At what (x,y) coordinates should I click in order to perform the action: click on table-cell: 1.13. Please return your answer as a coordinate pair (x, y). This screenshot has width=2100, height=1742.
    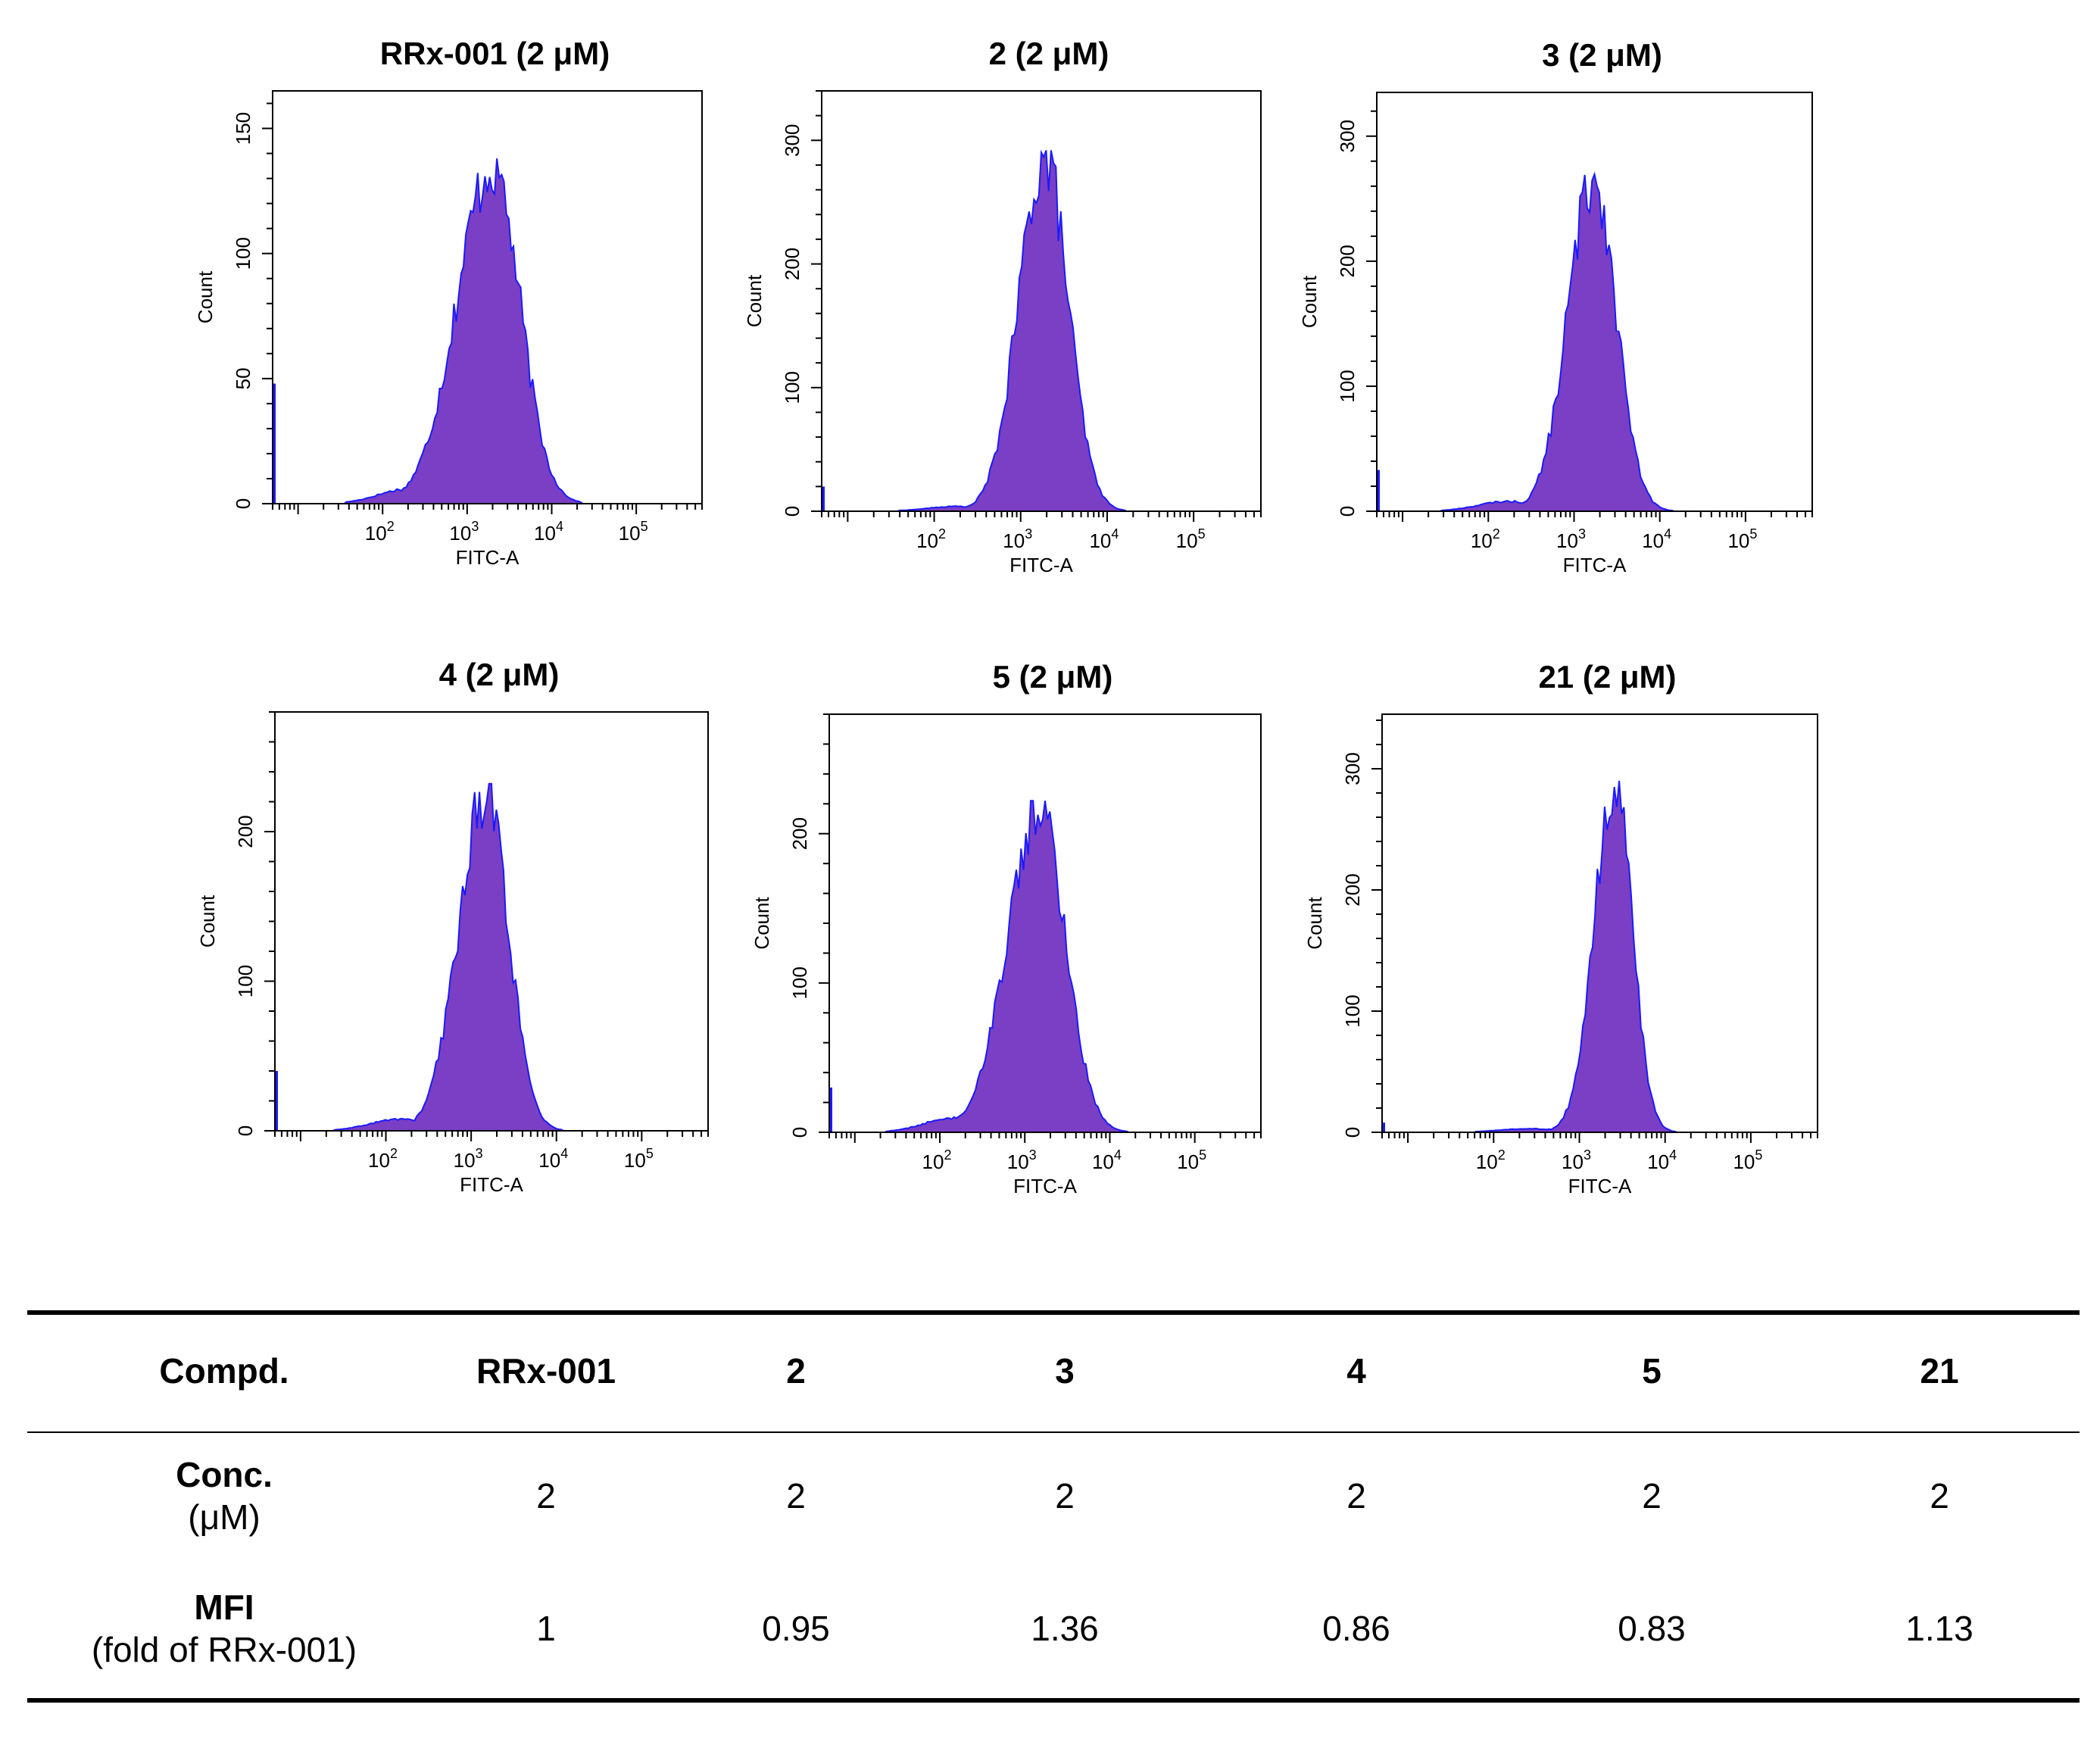
    Looking at the image, I should click on (1940, 1628).